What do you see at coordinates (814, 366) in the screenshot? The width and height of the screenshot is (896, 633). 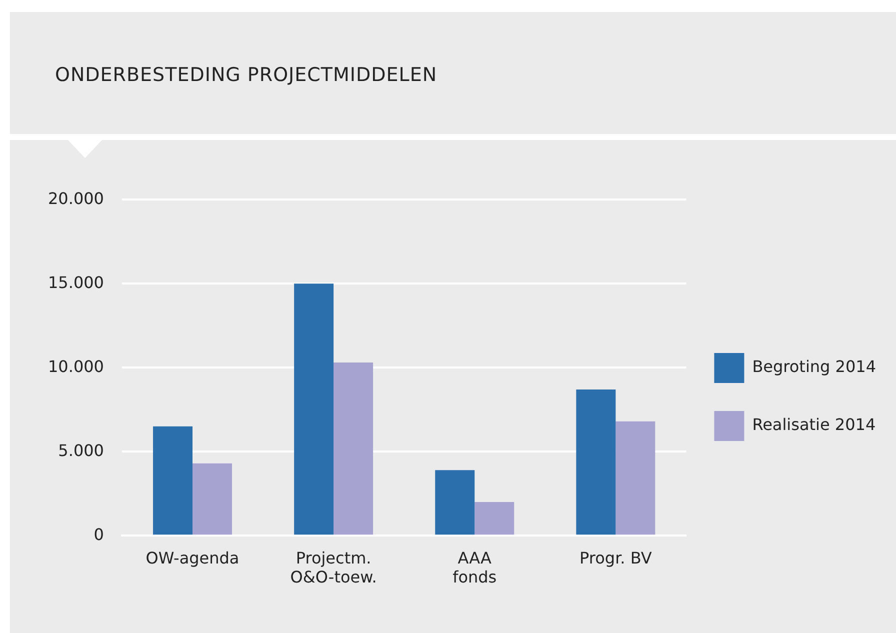 I see `legend-label: Begroting 2014` at bounding box center [814, 366].